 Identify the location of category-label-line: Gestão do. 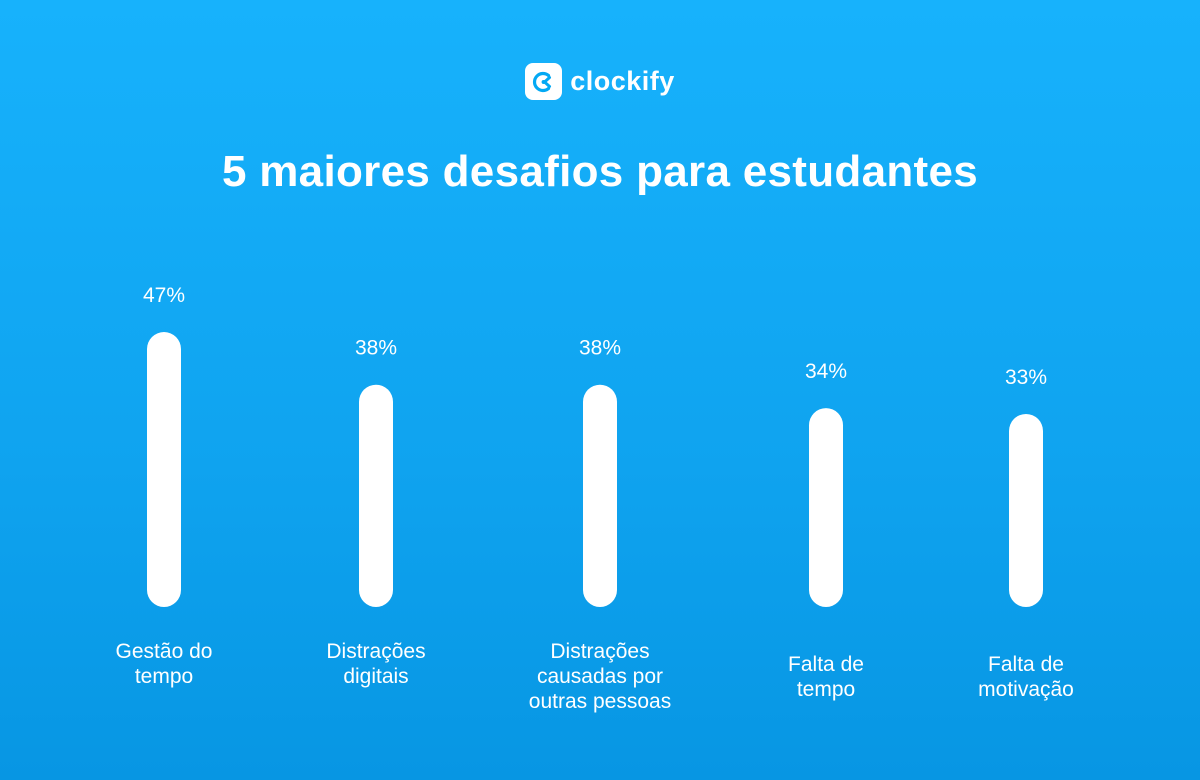
(164, 651).